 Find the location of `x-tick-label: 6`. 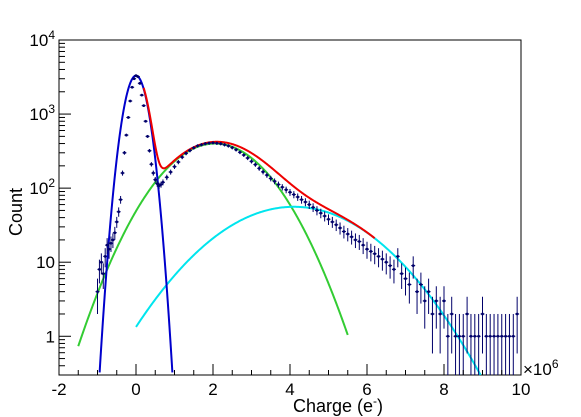

x-tick-label: 6 is located at coordinates (366, 389).